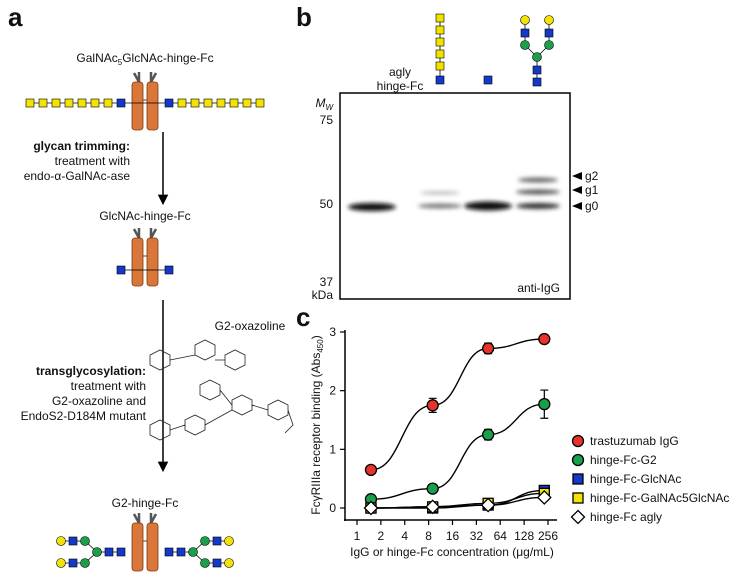 This screenshot has width=750, height=587. I want to click on text: FcγRIIIa receptor binding (Abs, so click(316, 434).